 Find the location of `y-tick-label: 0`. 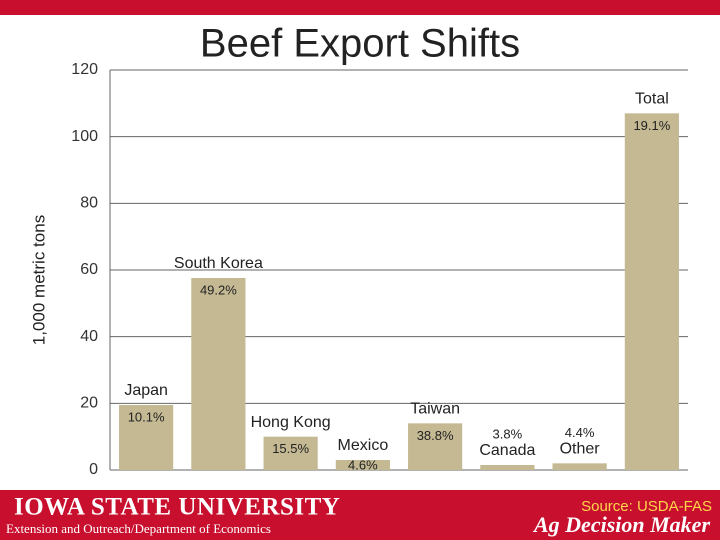

y-tick-label: 0 is located at coordinates (93, 469).